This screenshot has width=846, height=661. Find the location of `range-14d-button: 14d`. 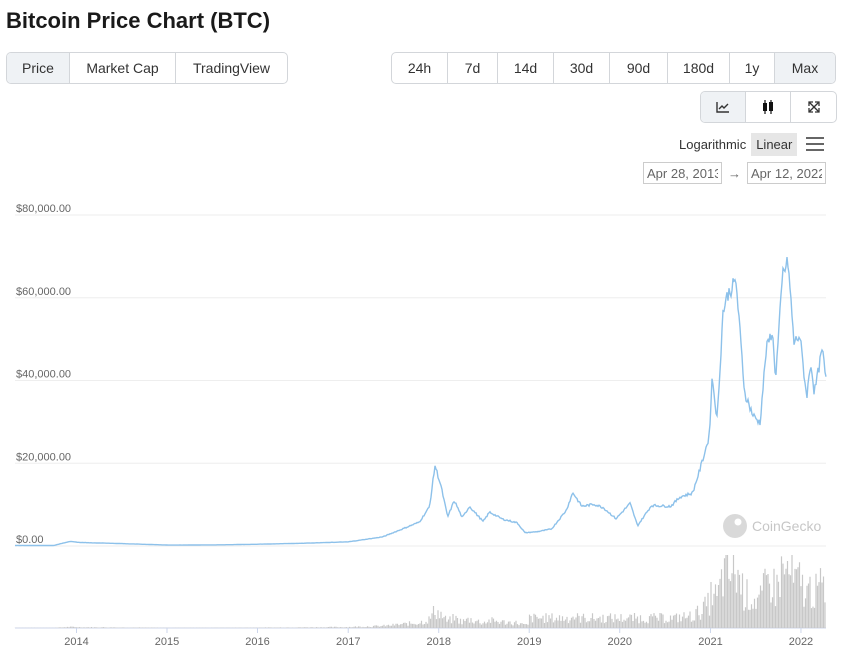

range-14d-button: 14d is located at coordinates (526, 68).